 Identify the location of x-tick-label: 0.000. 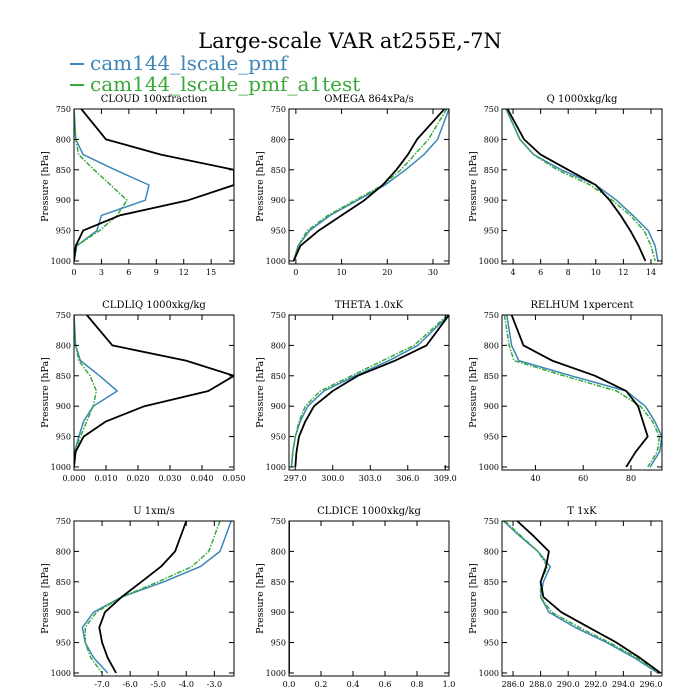
(74, 478).